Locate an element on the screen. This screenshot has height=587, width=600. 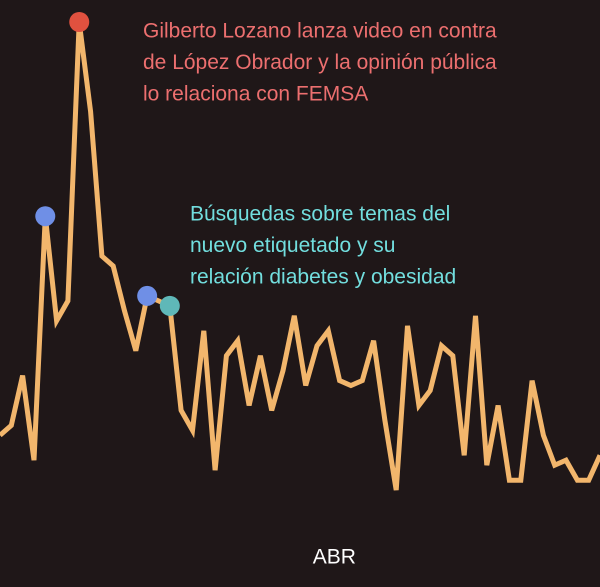
annotation: Gilberto Lozano lanza video en contra is located at coordinates (320, 31).